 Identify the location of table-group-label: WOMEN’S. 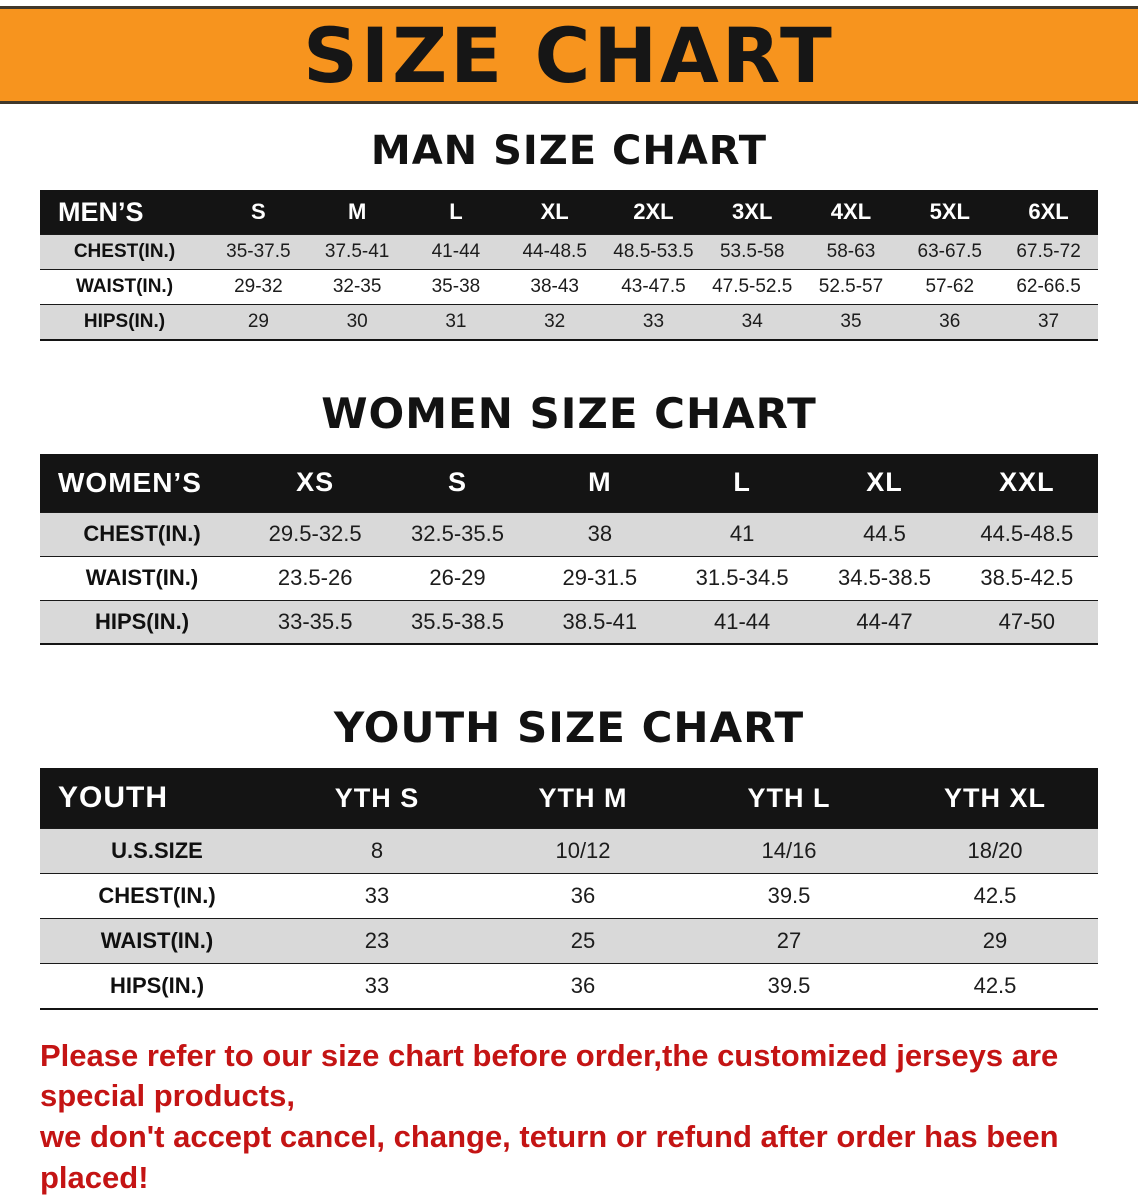
(142, 483).